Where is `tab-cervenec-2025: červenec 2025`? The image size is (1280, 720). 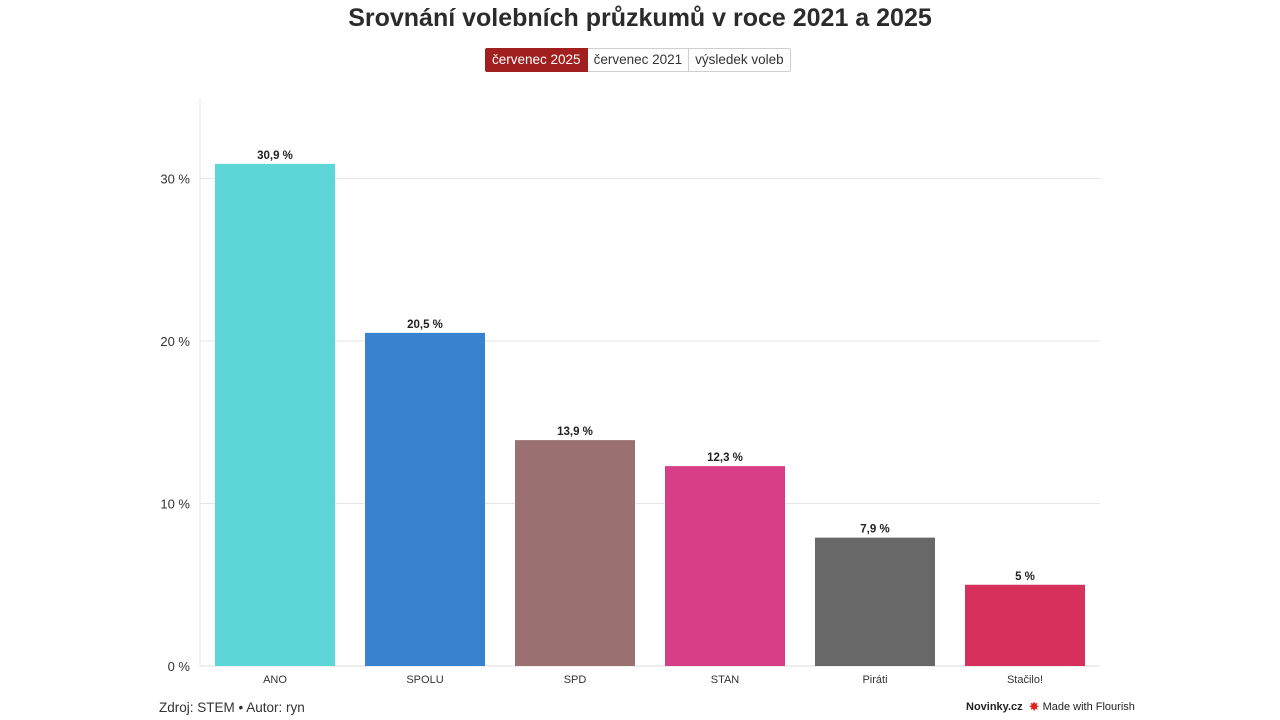
tab-cervenec-2025: červenec 2025 is located at coordinates (536, 60).